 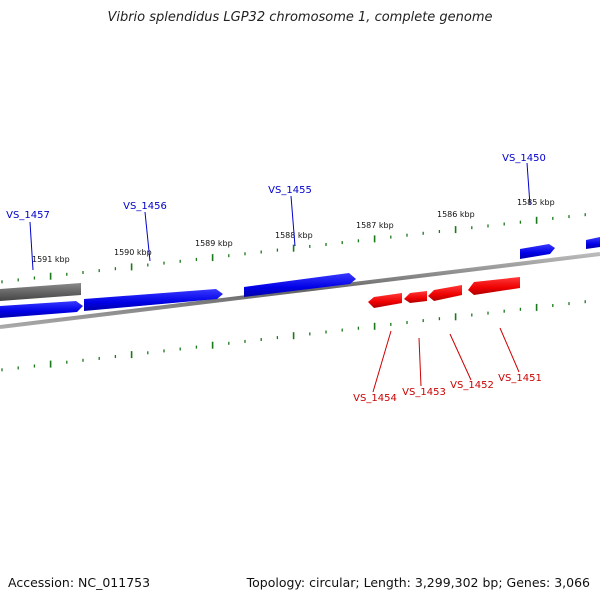 What do you see at coordinates (145, 206) in the screenshot?
I see `gene-label-vs-1456: VS_1456` at bounding box center [145, 206].